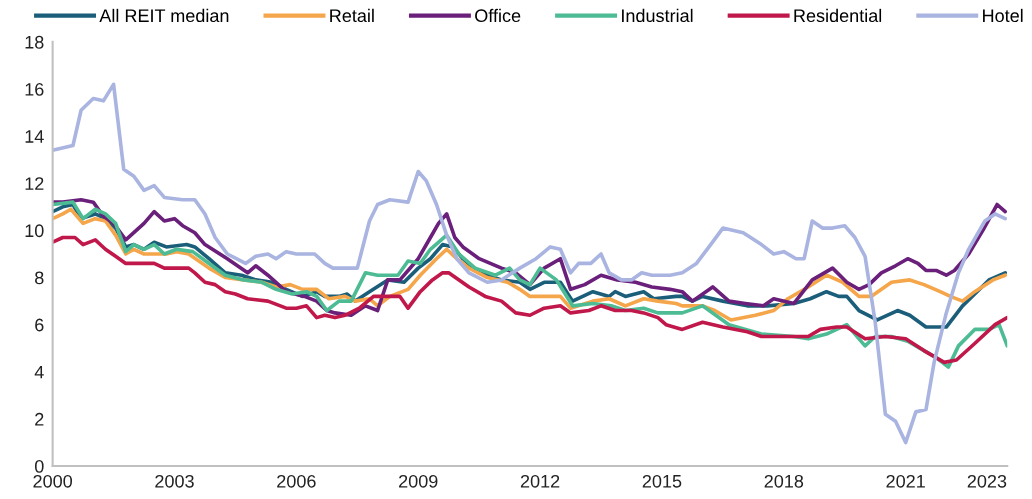  Describe the element at coordinates (174, 481) in the screenshot. I see `x-tick-label: 2003` at that location.